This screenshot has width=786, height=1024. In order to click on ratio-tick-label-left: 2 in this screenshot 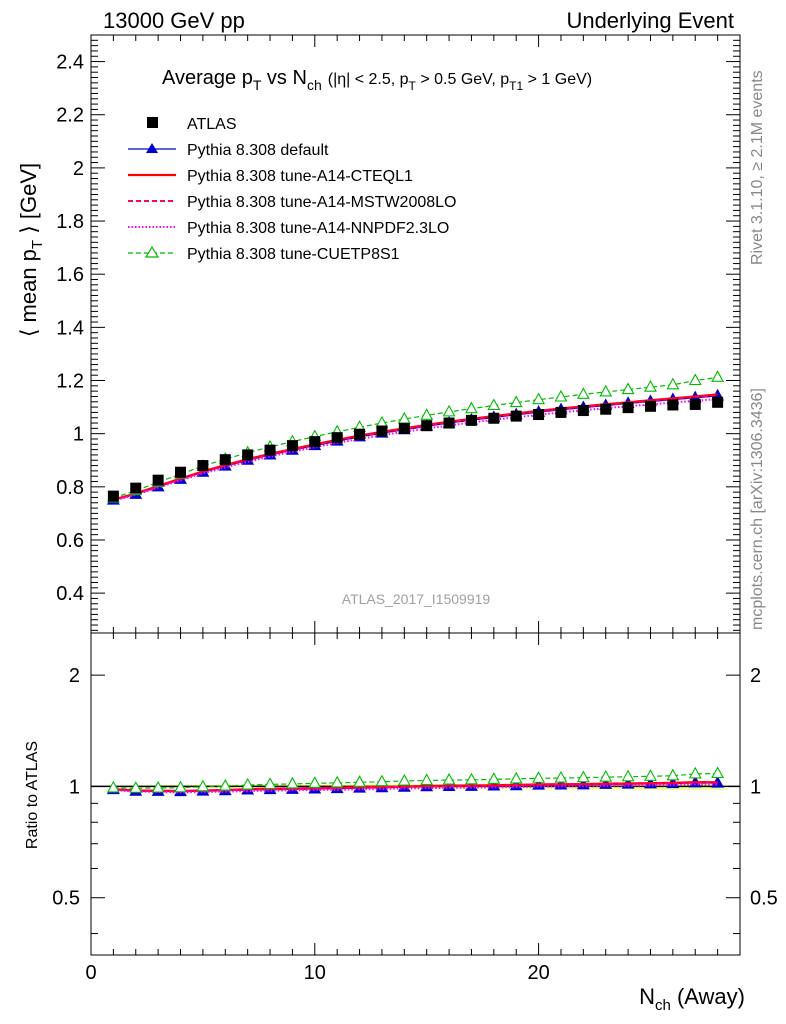, I will do `click(74, 676)`.